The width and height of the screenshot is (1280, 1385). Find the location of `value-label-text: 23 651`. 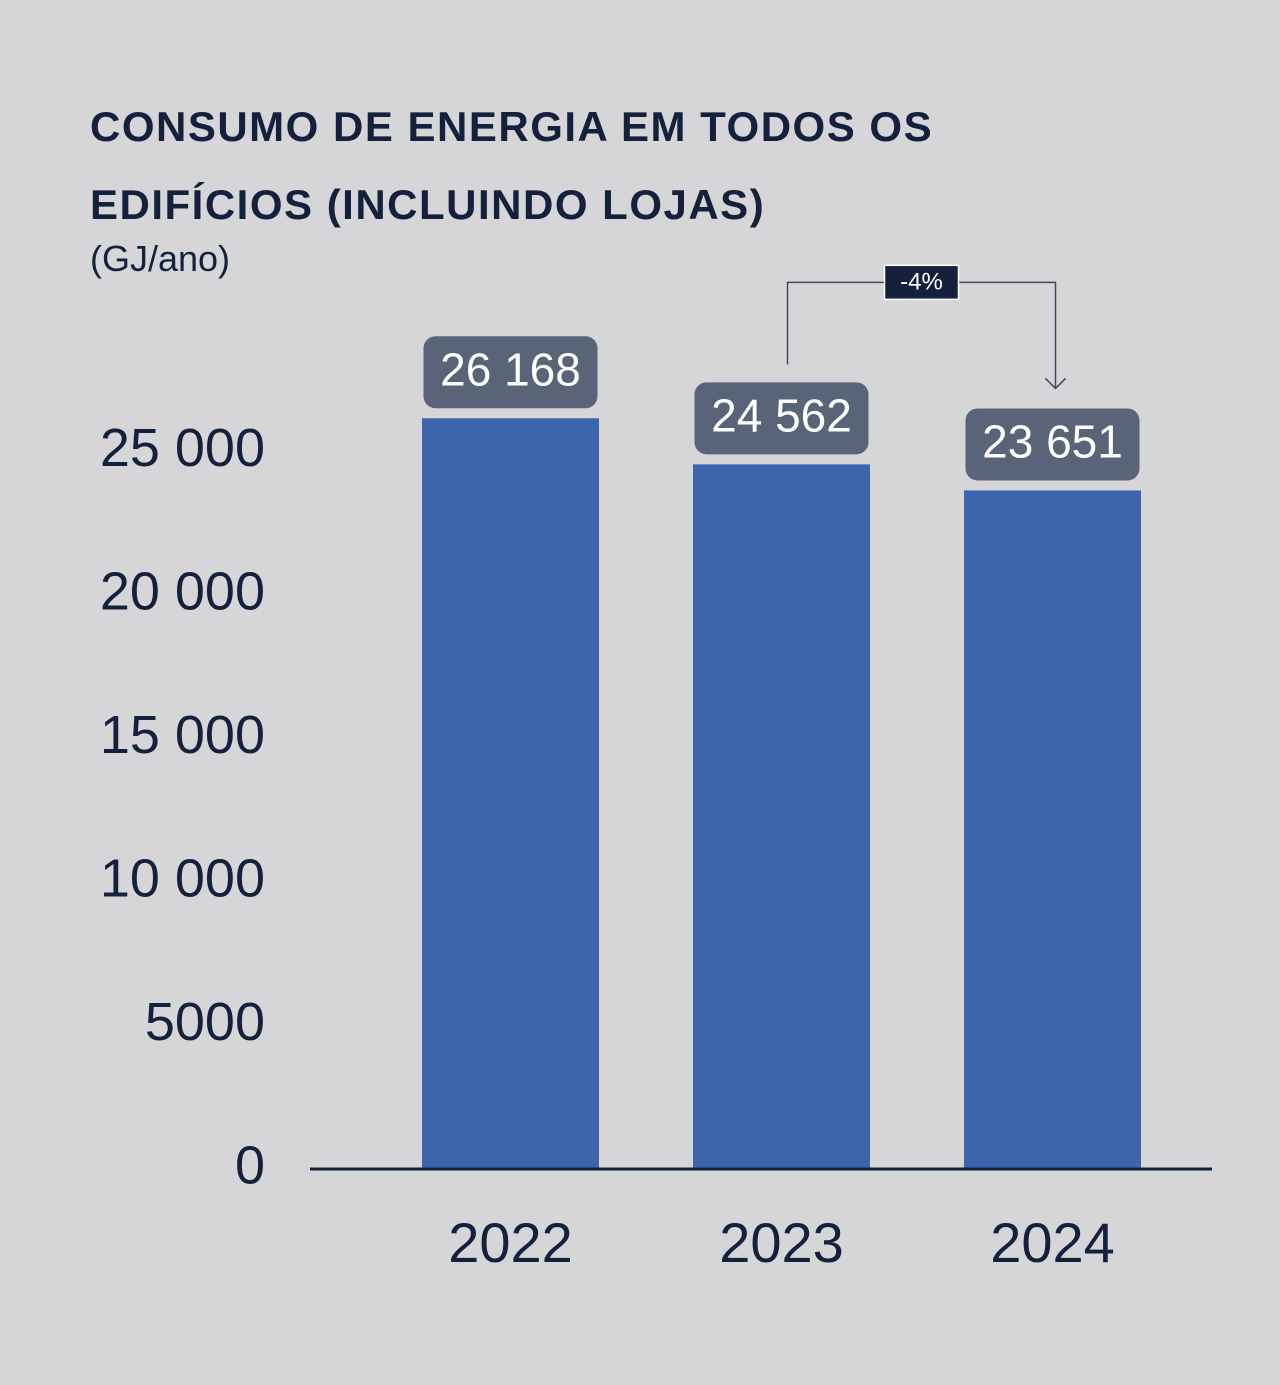

value-label-text: 23 651 is located at coordinates (1052, 442).